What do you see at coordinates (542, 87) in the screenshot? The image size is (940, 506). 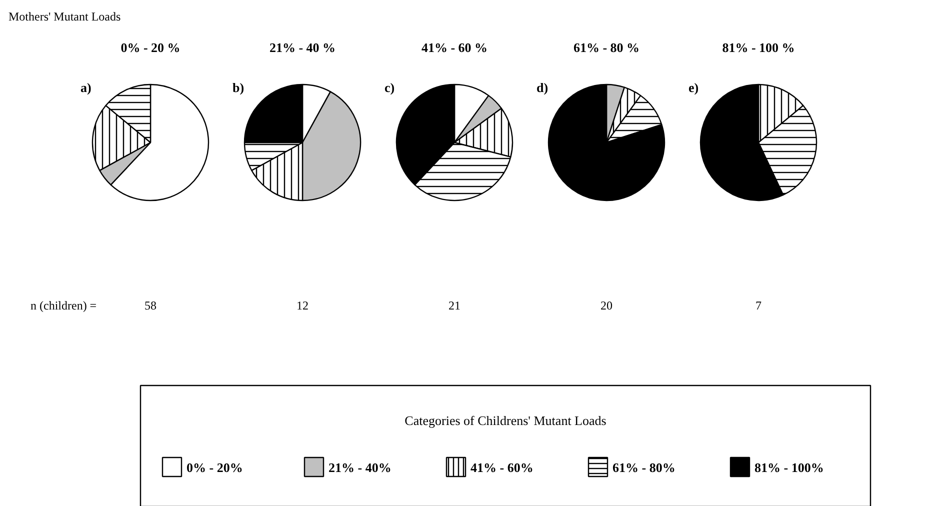 I see `text: d)` at bounding box center [542, 87].